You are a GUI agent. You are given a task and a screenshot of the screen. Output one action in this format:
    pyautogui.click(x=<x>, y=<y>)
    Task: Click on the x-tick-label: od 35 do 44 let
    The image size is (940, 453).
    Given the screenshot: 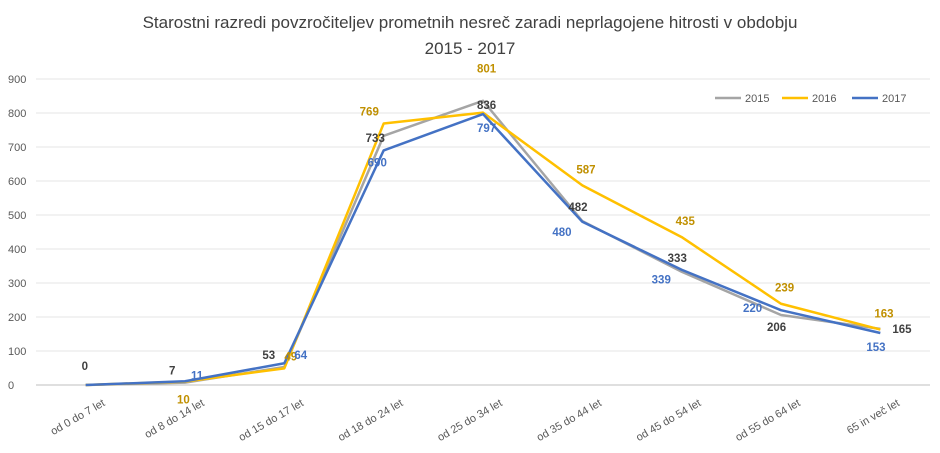 What is the action you would take?
    pyautogui.click(x=569, y=420)
    